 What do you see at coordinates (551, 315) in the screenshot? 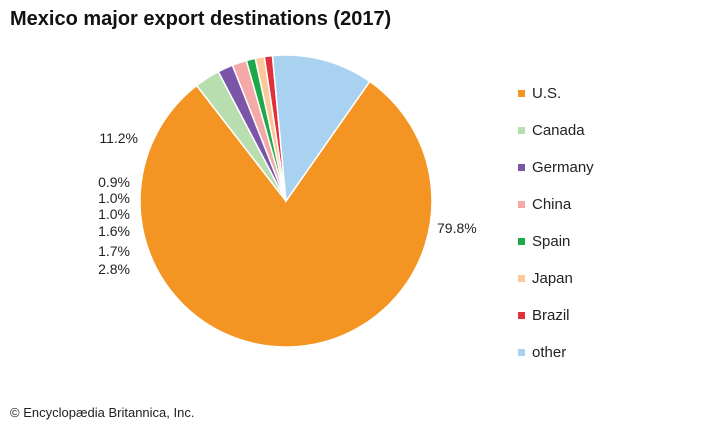
I see `legend-label: Brazil` at bounding box center [551, 315].